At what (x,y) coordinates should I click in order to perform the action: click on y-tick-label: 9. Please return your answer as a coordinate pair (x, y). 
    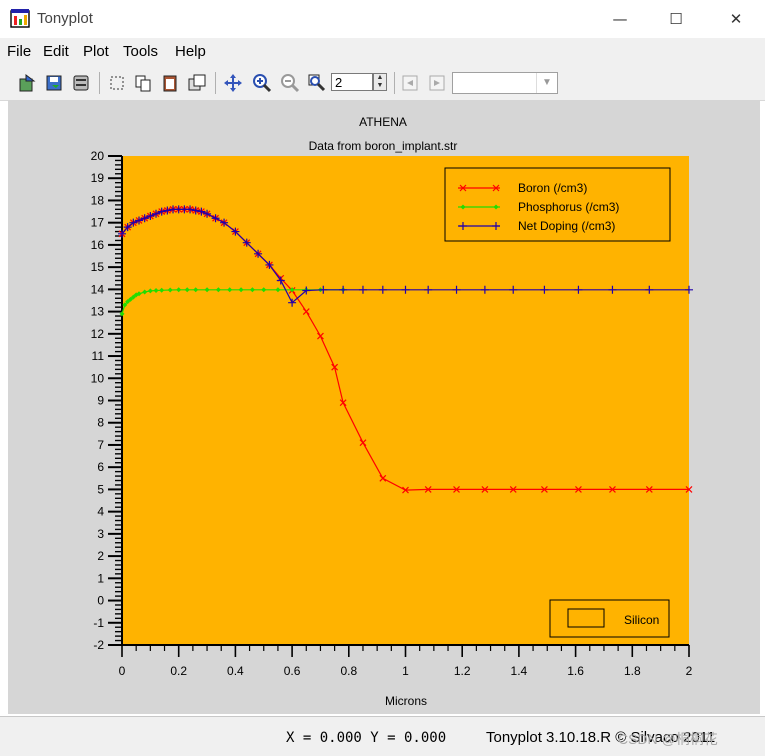
    Looking at the image, I should click on (100, 401).